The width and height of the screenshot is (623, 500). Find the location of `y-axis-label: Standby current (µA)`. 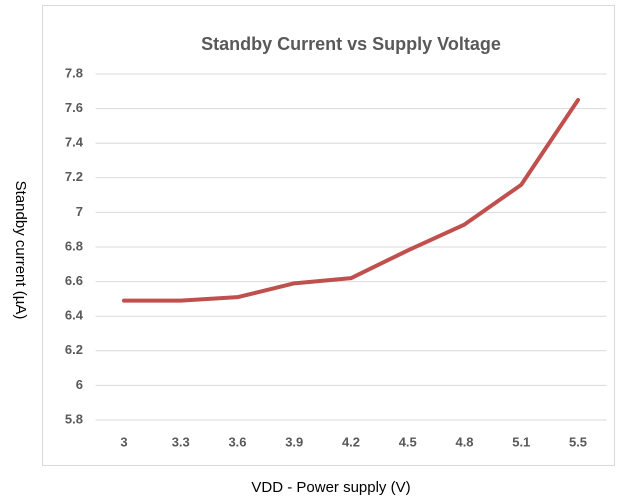

y-axis-label: Standby current (µA) is located at coordinates (20, 250).